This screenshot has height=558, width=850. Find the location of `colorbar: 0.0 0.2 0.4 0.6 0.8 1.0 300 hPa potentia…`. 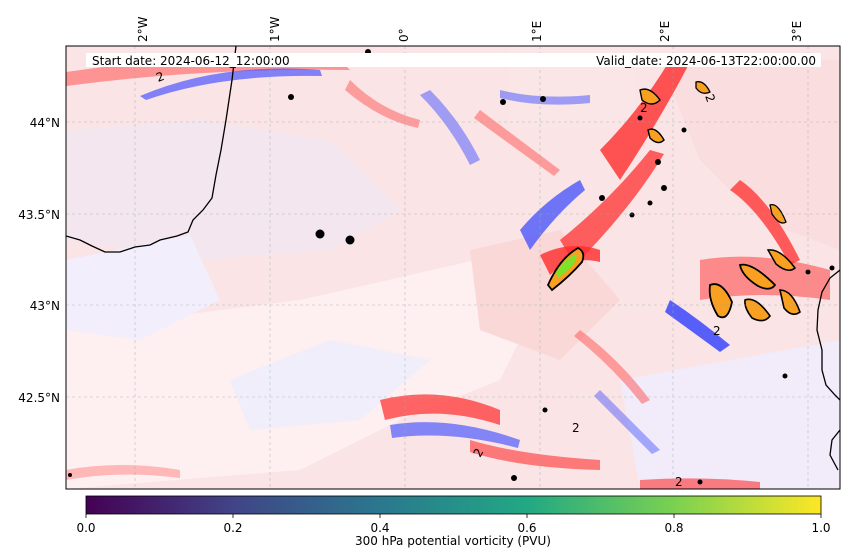

colorbar: 0.0 0.2 0.4 0.6 0.8 1.0 300 hPa potentia… is located at coordinates (453, 521).